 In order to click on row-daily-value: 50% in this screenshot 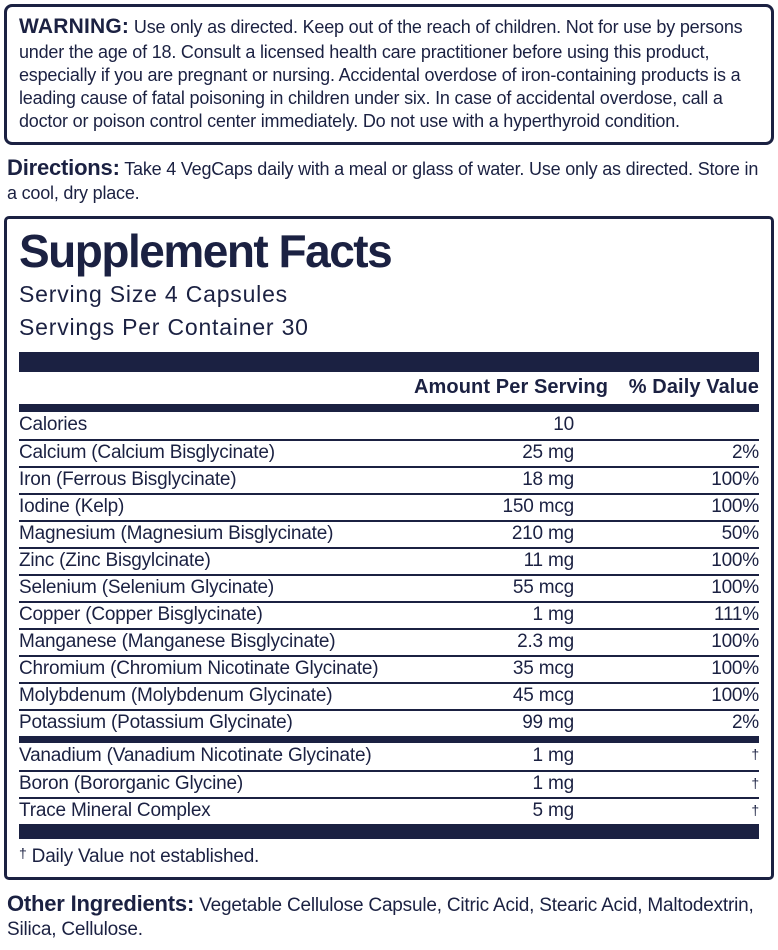, I will do `click(740, 534)`.